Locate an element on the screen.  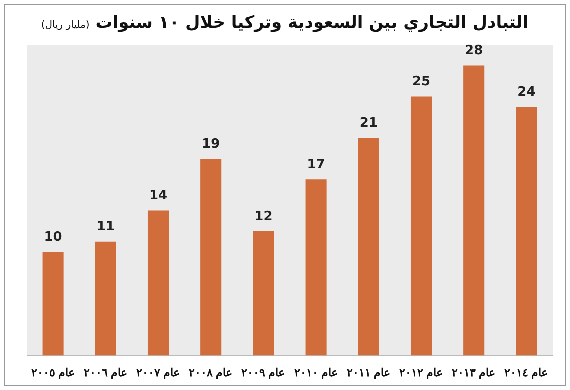
data-label: 17 is located at coordinates (316, 165).